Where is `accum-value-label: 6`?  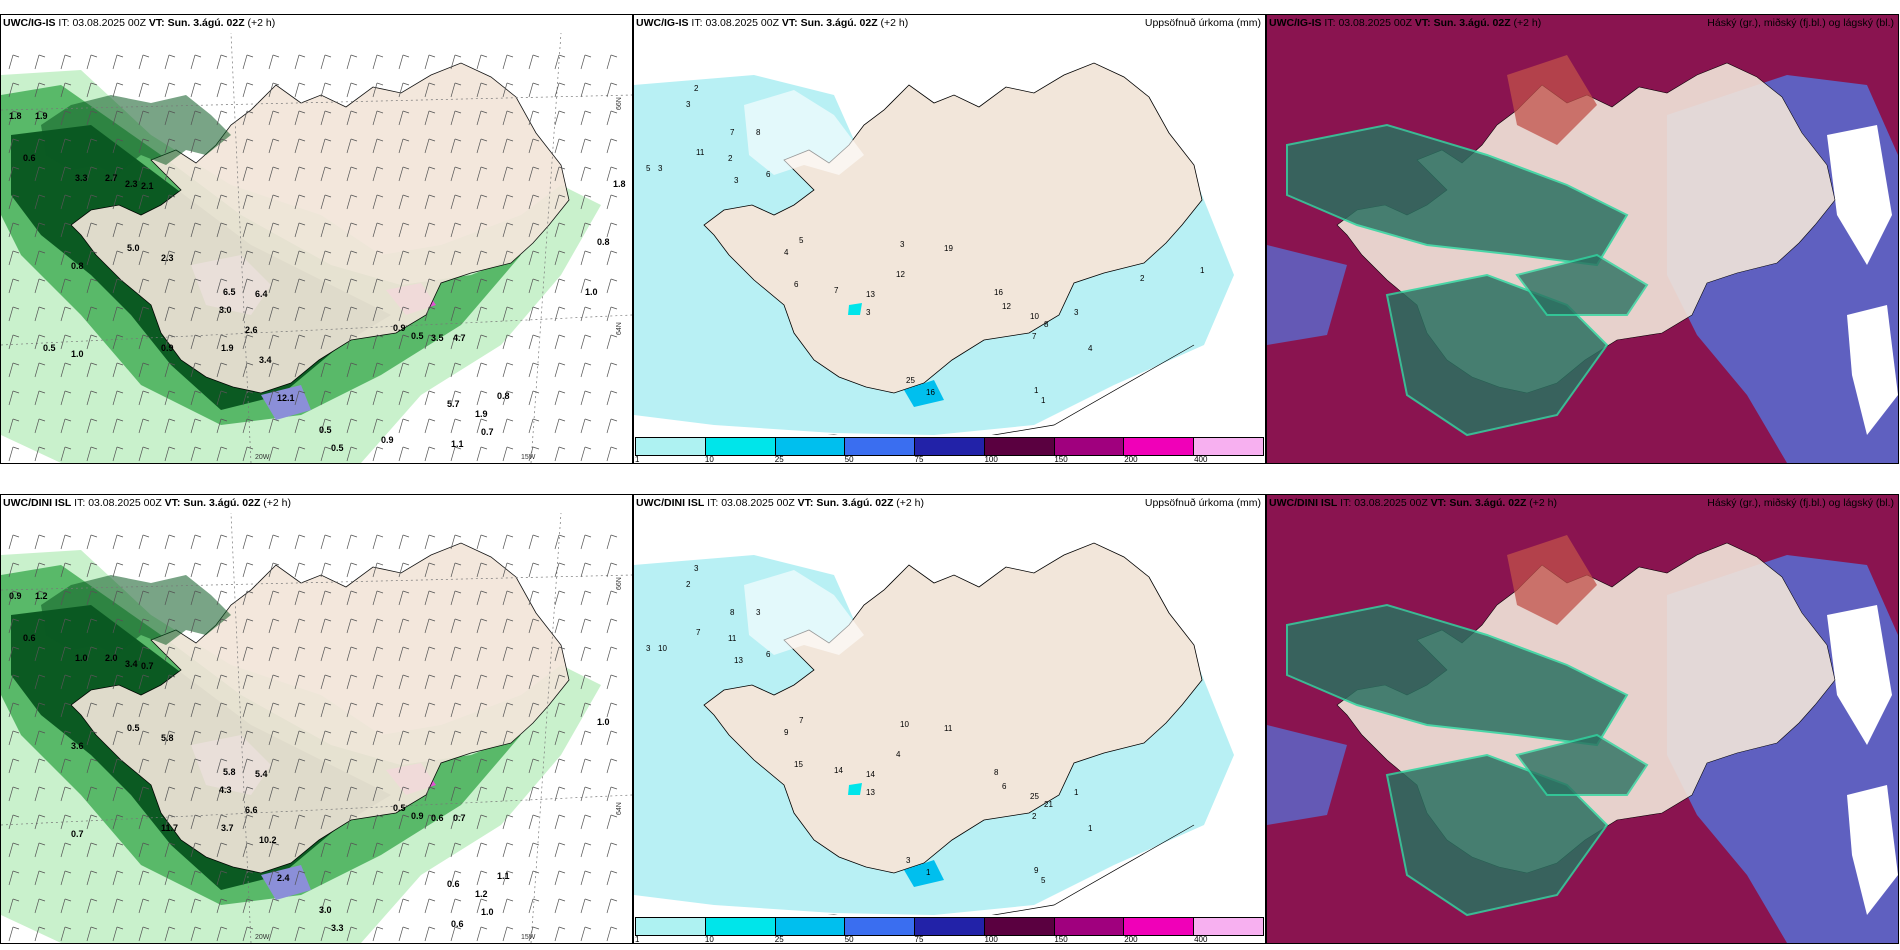 accum-value-label: 6 is located at coordinates (768, 174).